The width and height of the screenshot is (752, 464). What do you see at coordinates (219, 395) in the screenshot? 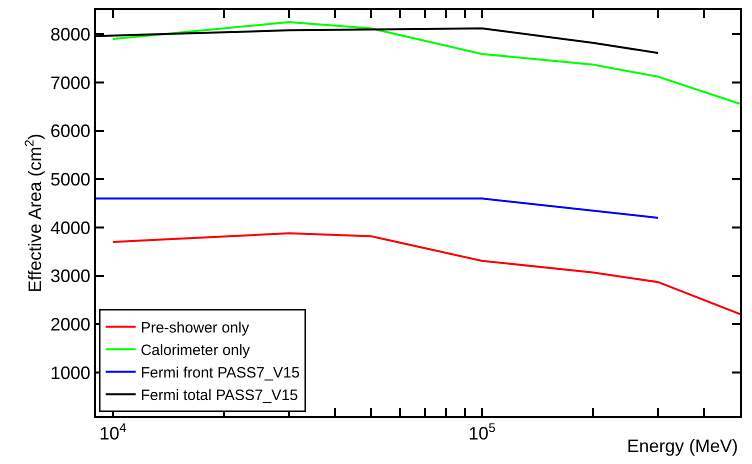
I see `legend-label: Fermi total PASS7_V15` at bounding box center [219, 395].